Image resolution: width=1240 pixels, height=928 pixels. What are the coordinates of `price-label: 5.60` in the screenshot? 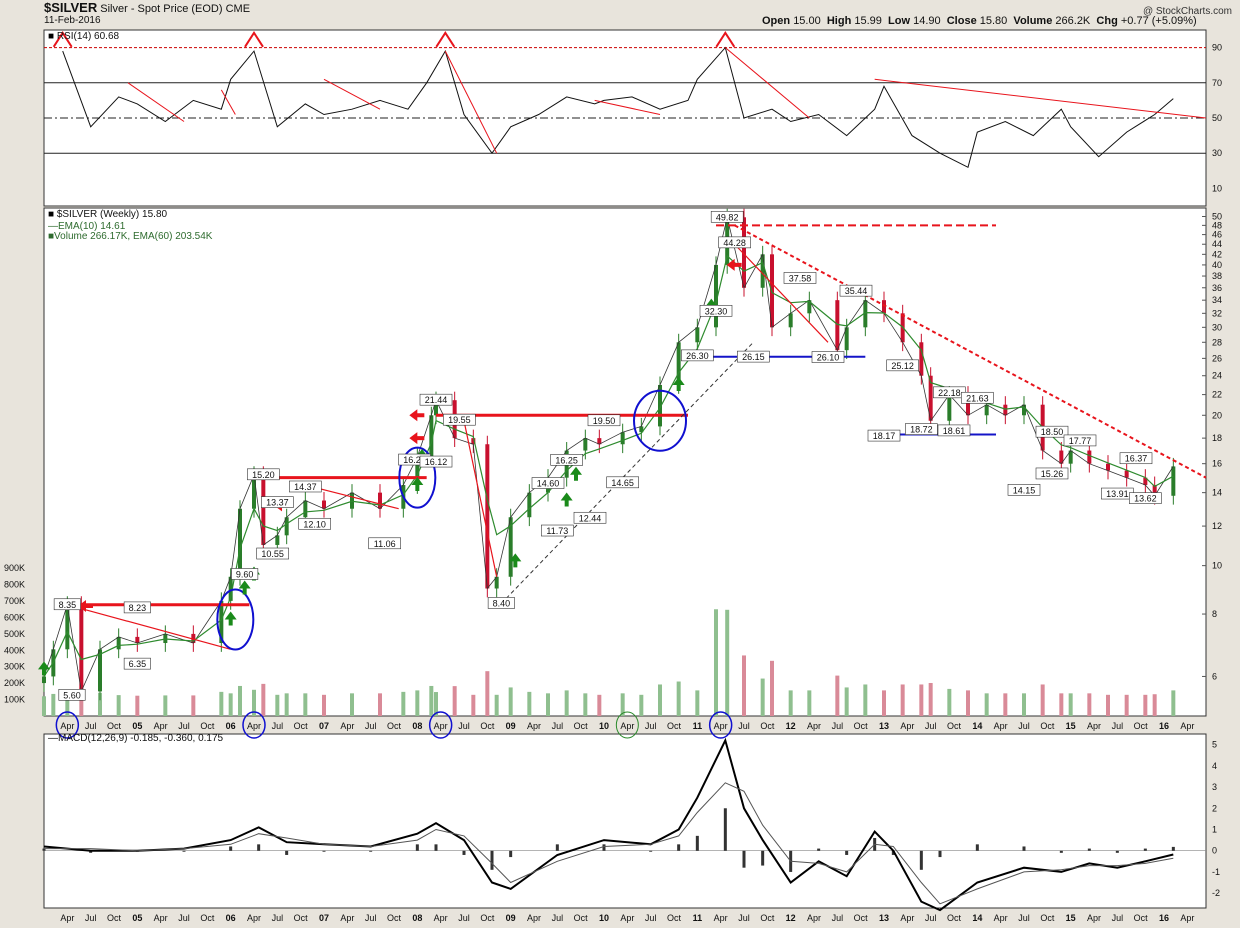 It's located at (72, 695).